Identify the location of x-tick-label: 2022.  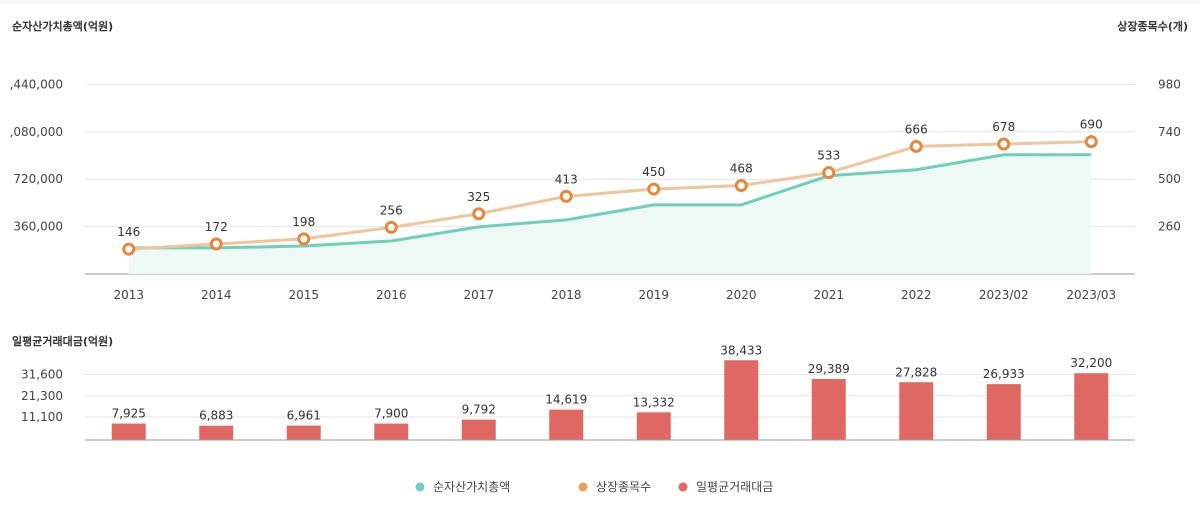
(916, 295).